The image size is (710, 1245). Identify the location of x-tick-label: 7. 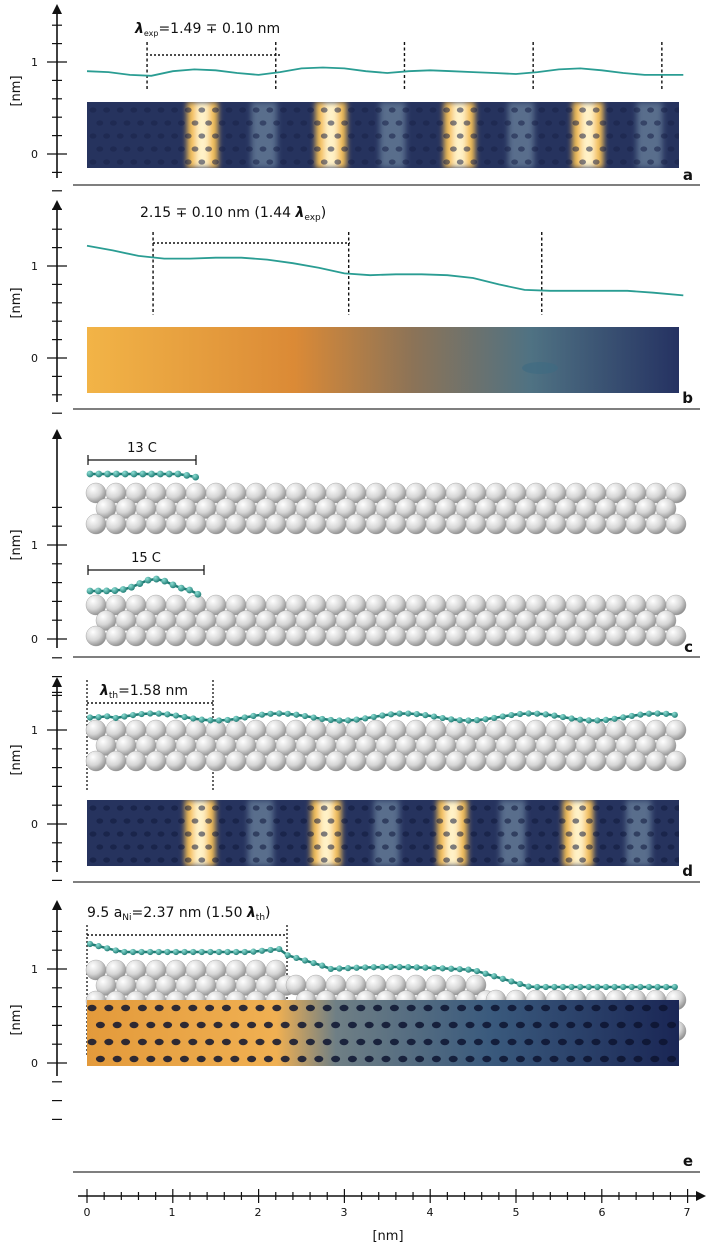
(687, 1212).